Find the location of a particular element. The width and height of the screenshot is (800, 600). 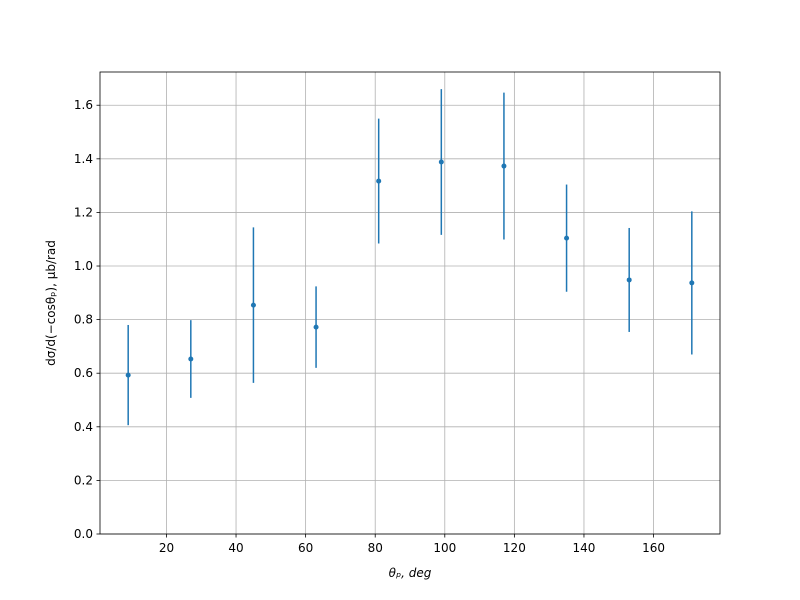

x-tick-label: 120 is located at coordinates (514, 548).